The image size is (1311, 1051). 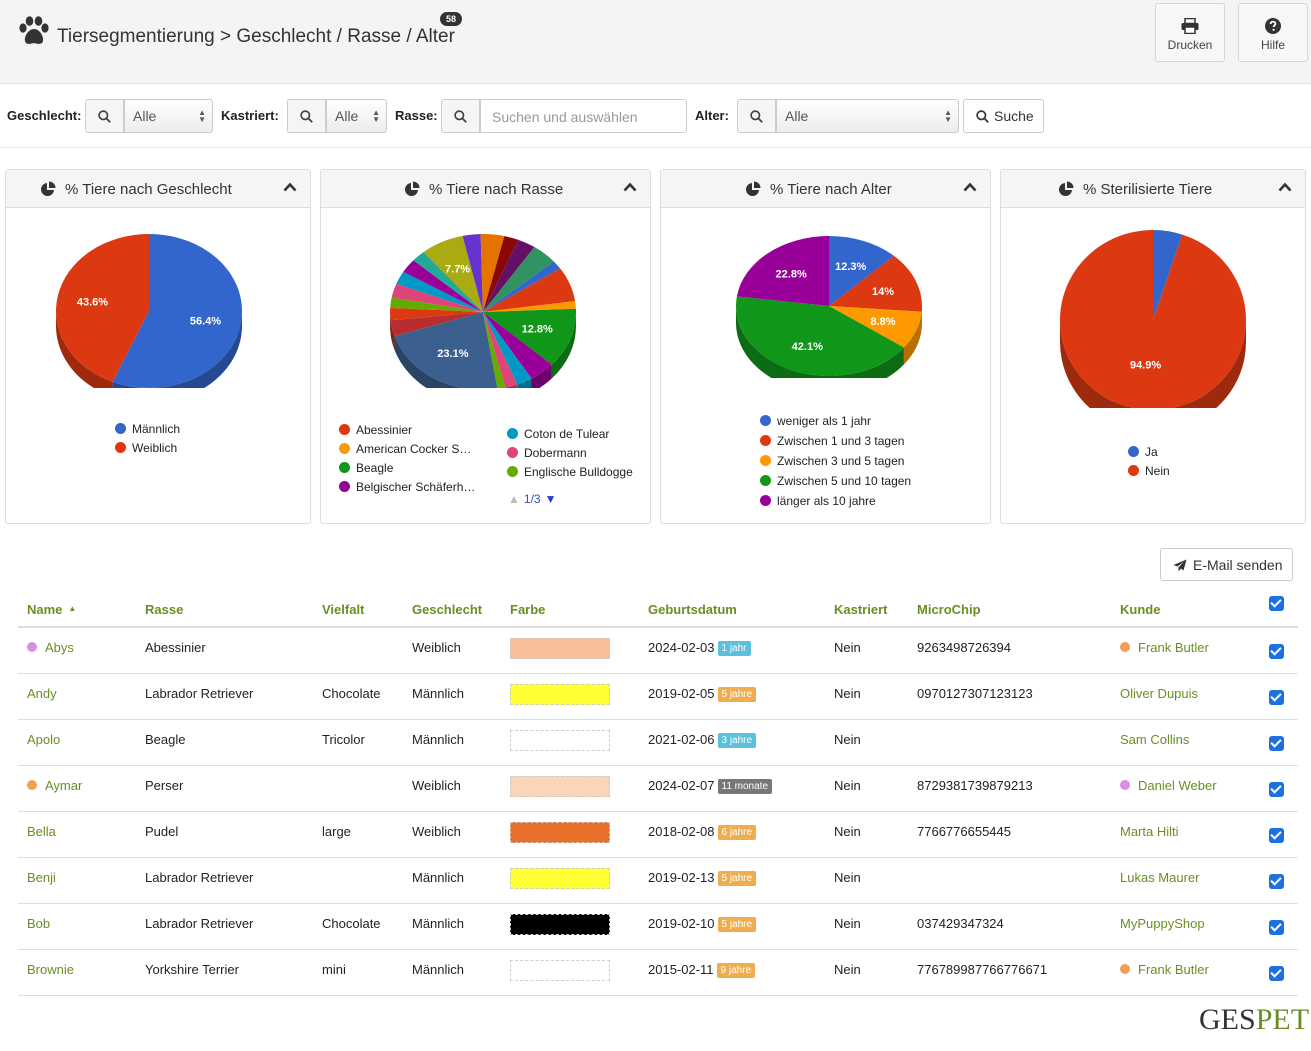 I want to click on column-header-variety: Vielfalt, so click(x=343, y=609).